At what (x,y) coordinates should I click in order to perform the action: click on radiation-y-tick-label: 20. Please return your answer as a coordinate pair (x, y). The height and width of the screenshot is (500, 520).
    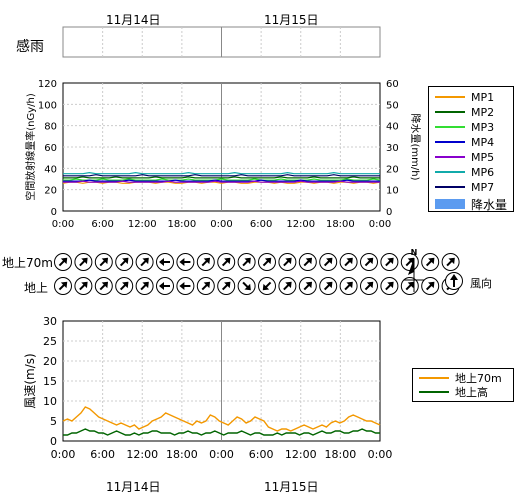
    Looking at the image, I should click on (50, 191).